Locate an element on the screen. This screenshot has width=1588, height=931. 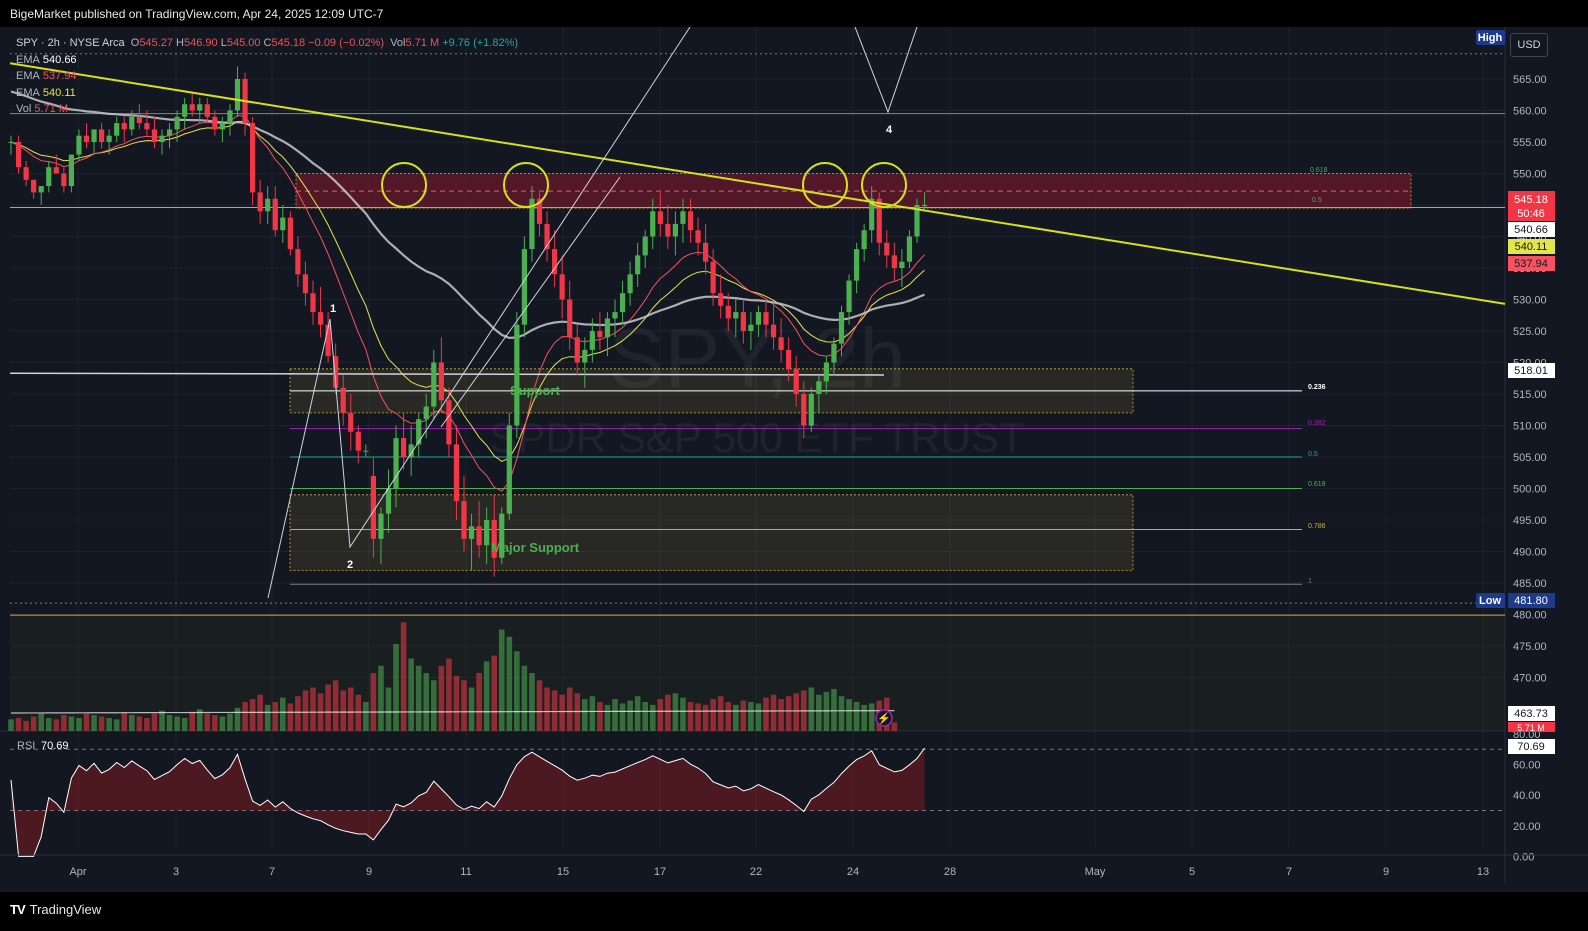
time-tick-label: 22 is located at coordinates (756, 872).